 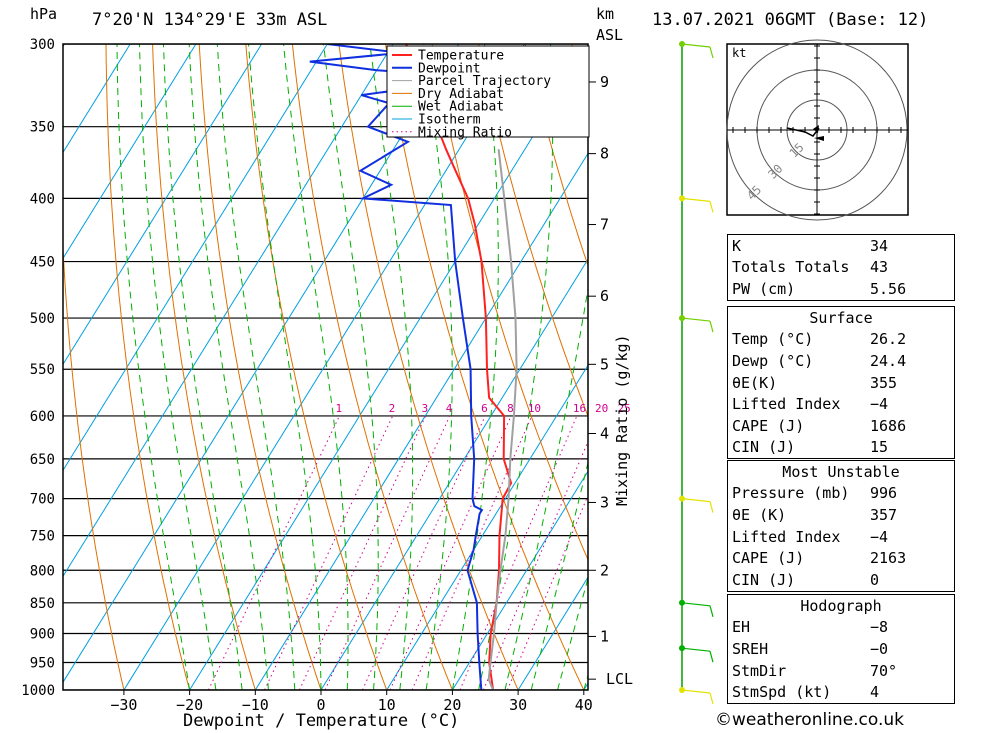 What do you see at coordinates (910, 382) in the screenshot?
I see `table-value: 355` at bounding box center [910, 382].